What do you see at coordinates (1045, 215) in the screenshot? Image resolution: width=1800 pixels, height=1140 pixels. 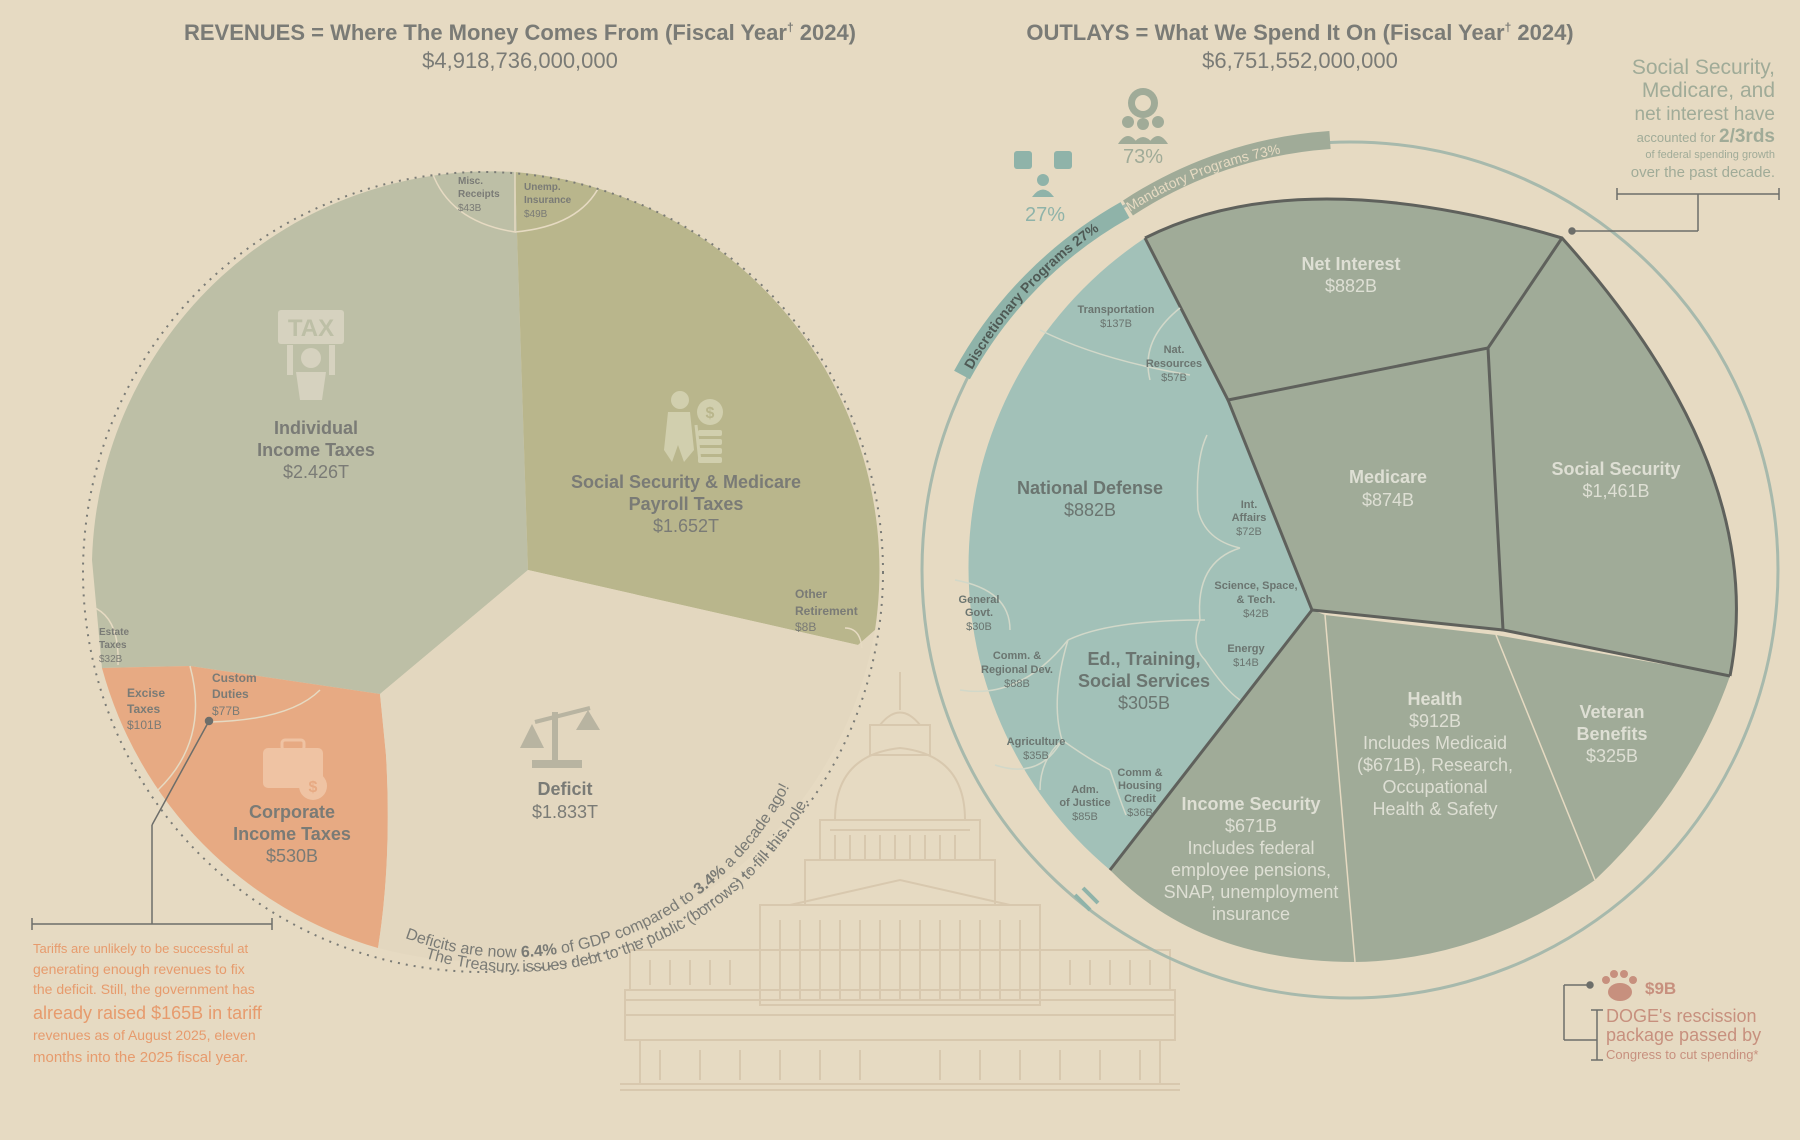 I see `discretionary-percent: 27%` at bounding box center [1045, 215].